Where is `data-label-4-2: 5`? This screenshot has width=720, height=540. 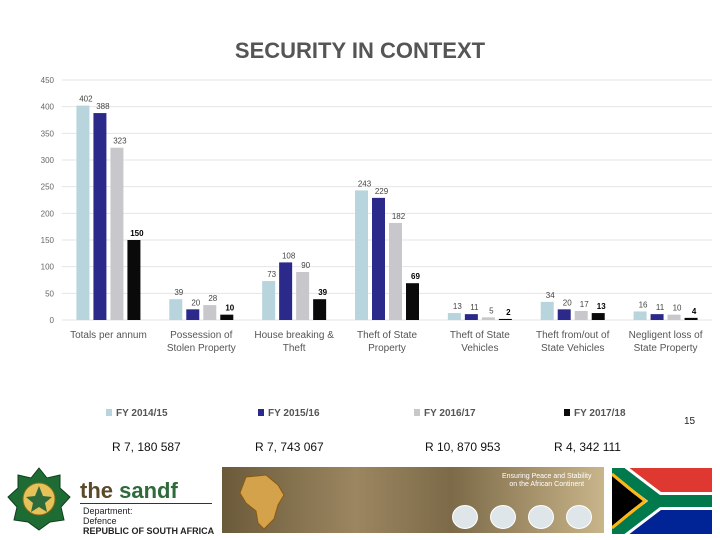
data-label-4-2: 5 is located at coordinates (491, 310).